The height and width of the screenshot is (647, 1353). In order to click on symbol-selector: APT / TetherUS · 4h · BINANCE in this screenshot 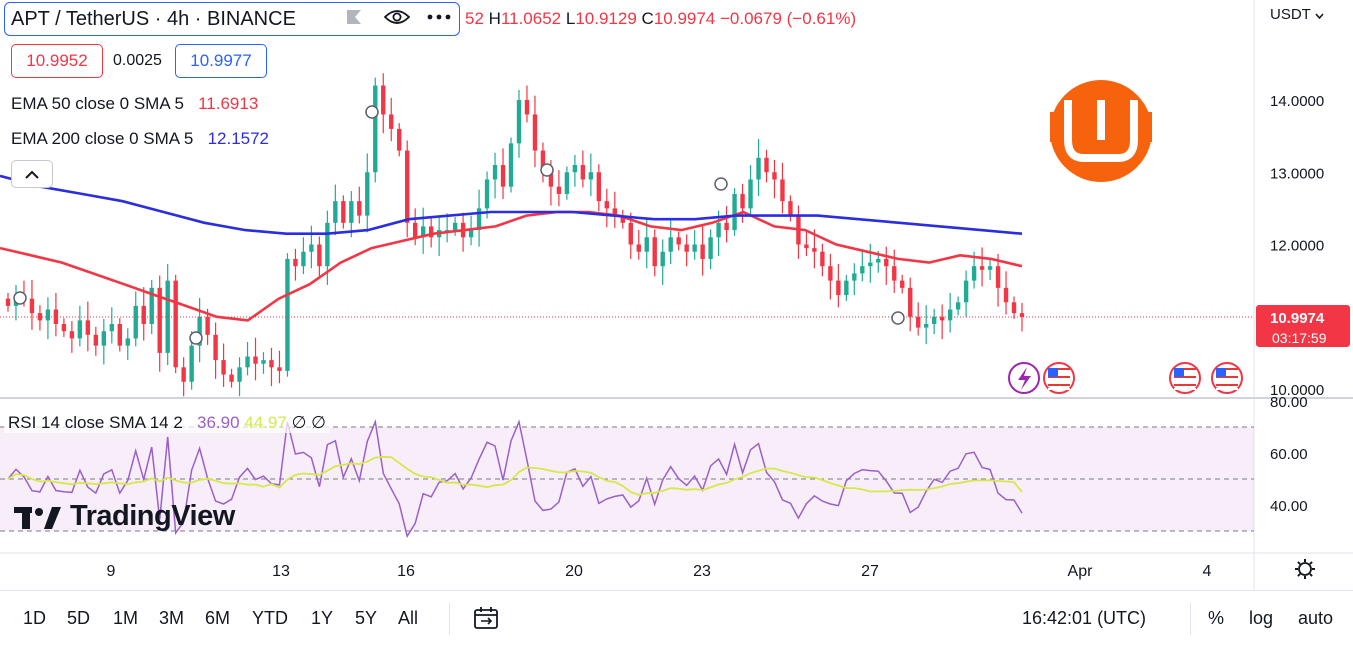, I will do `click(232, 19)`.